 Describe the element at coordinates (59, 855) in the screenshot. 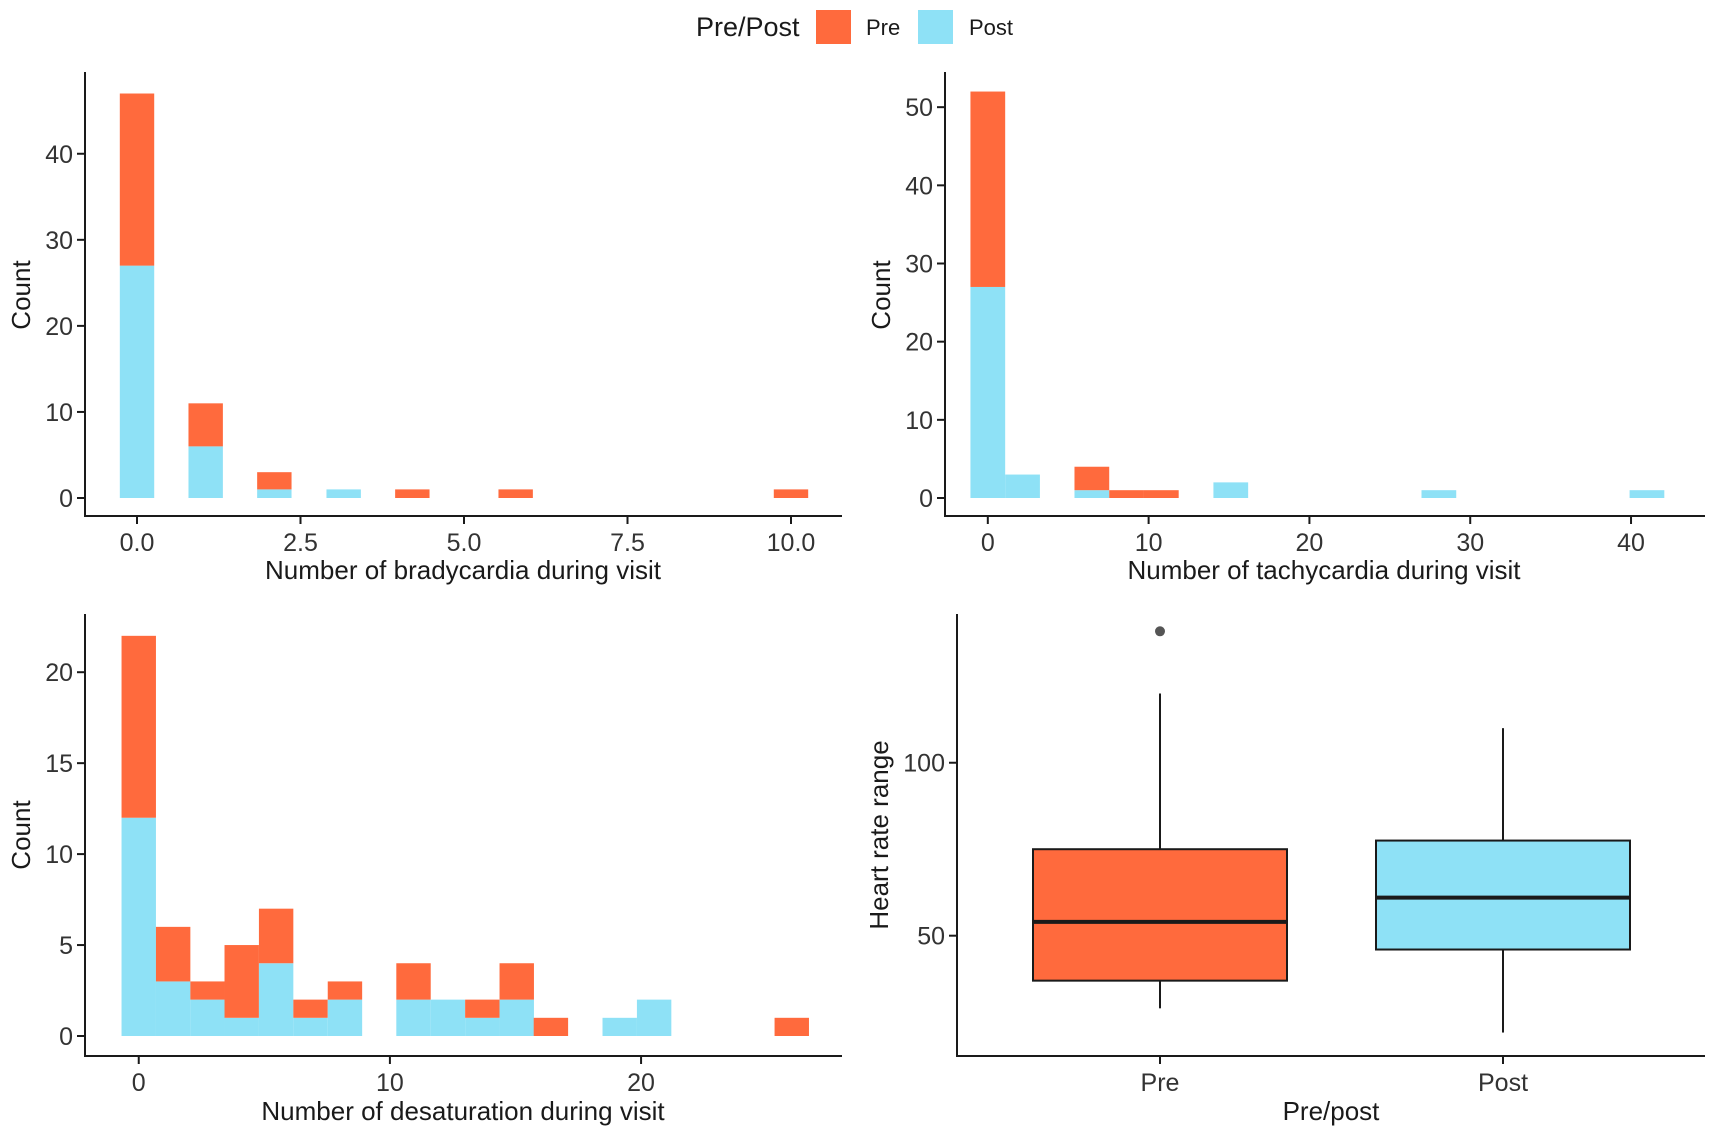

I see `desaturation-y-tick-label: 10` at that location.